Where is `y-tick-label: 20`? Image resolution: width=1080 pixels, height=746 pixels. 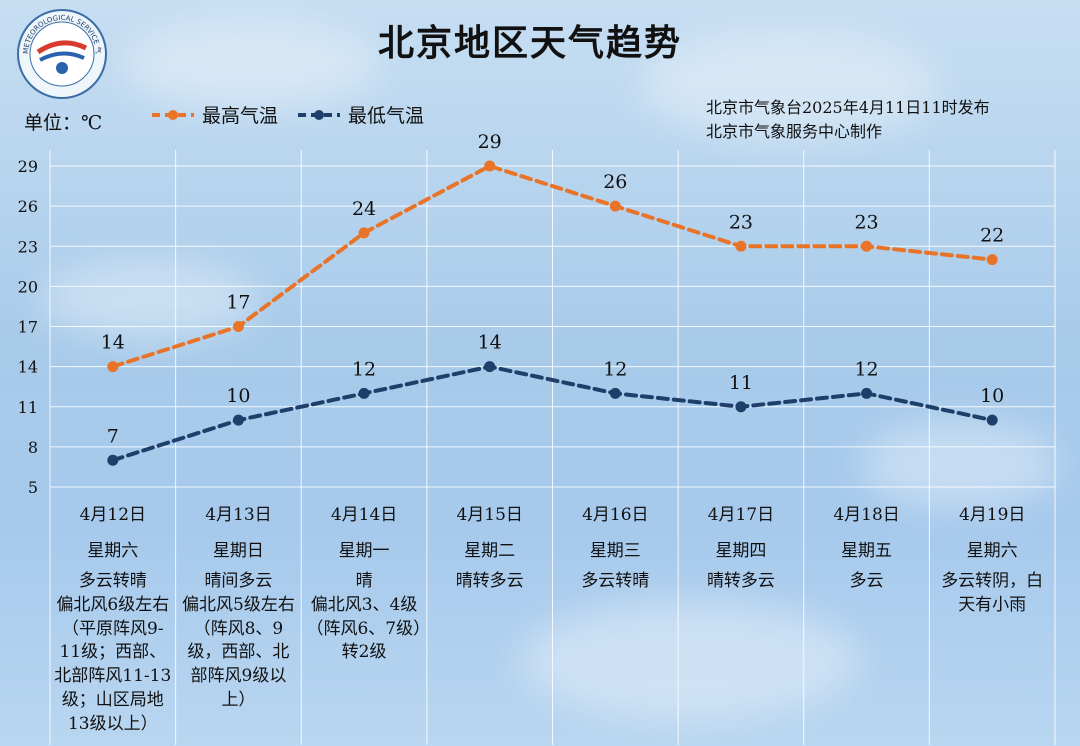
y-tick-label: 20 is located at coordinates (28, 286).